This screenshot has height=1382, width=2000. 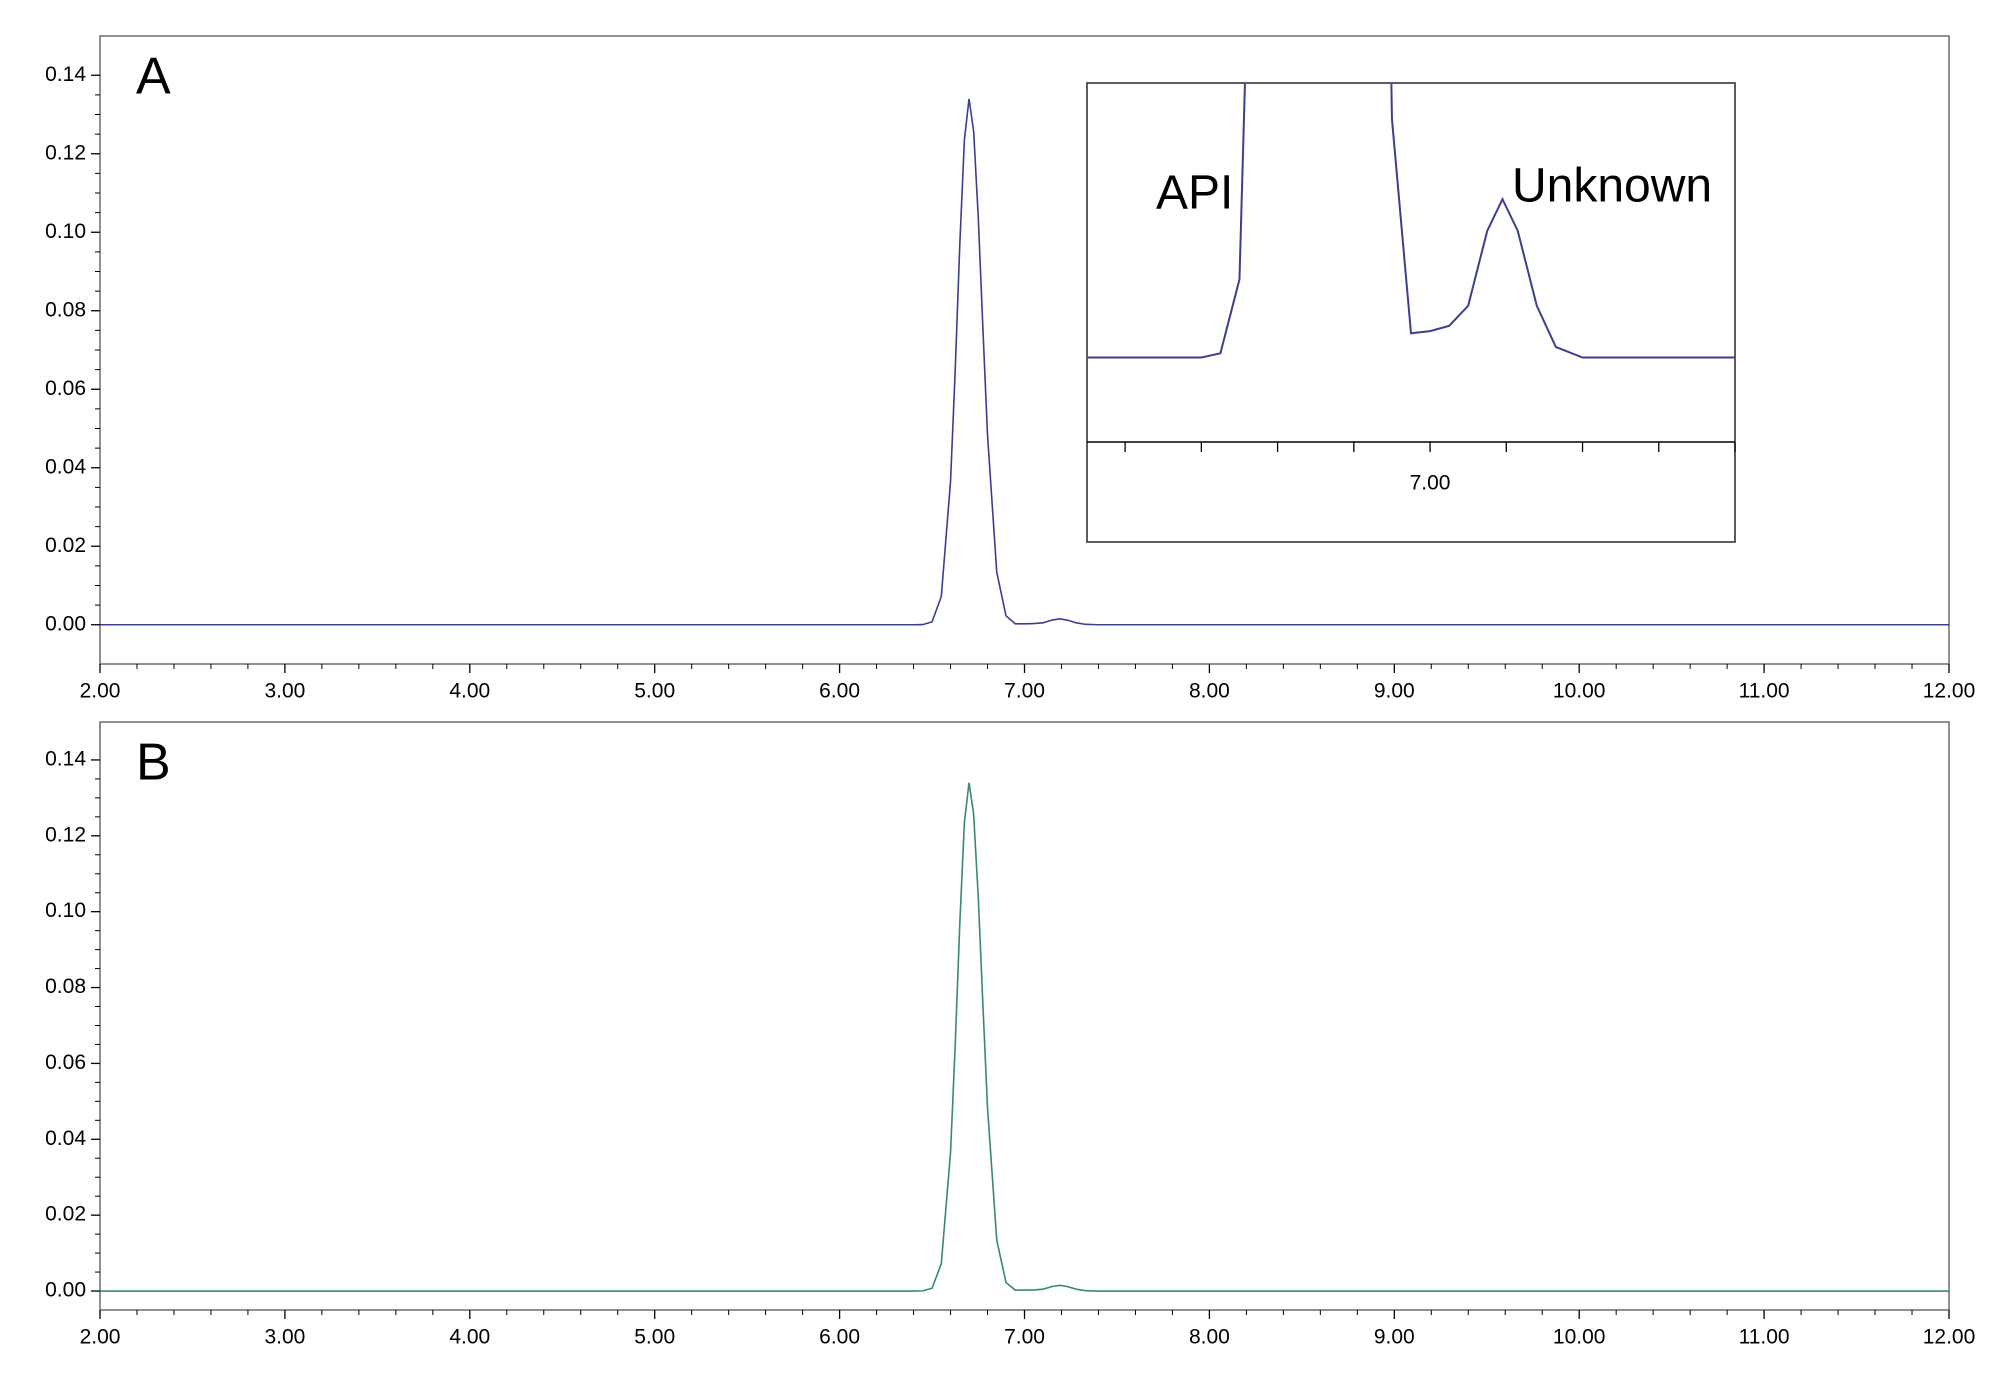 What do you see at coordinates (153, 763) in the screenshot?
I see `panel-label: B` at bounding box center [153, 763].